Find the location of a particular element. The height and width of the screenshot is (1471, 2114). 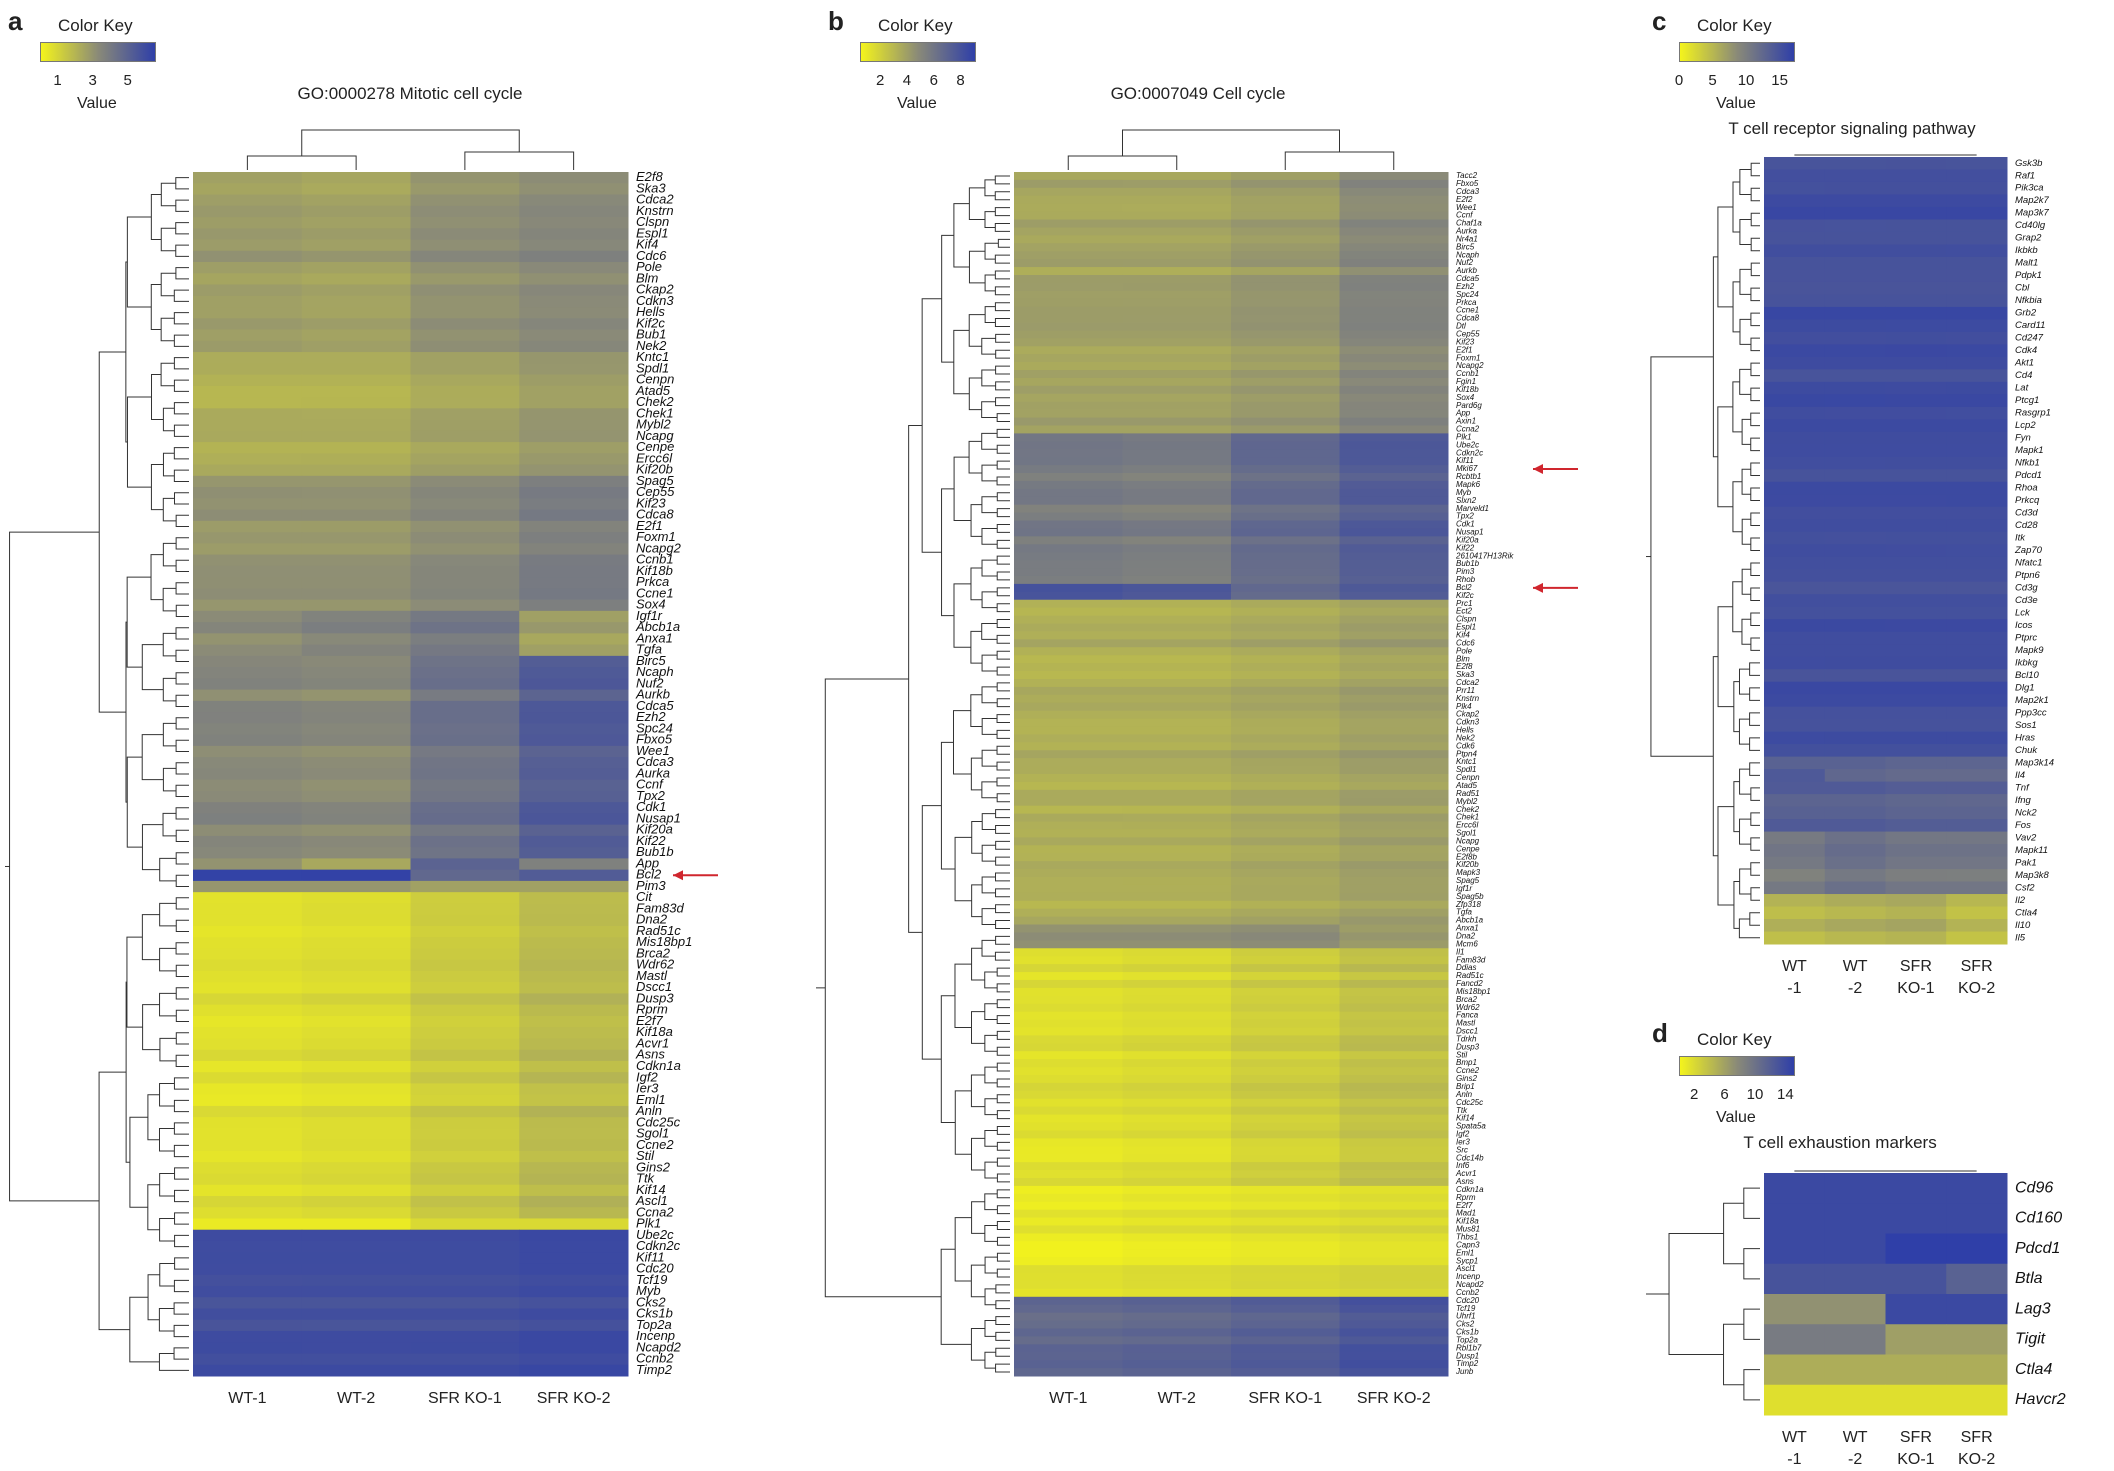

column-label: SFR KO-2 is located at coordinates (1976, 977).